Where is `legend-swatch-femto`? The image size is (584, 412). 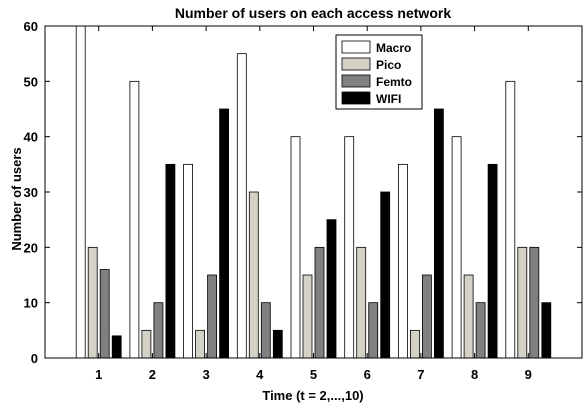 legend-swatch-femto is located at coordinates (356, 81).